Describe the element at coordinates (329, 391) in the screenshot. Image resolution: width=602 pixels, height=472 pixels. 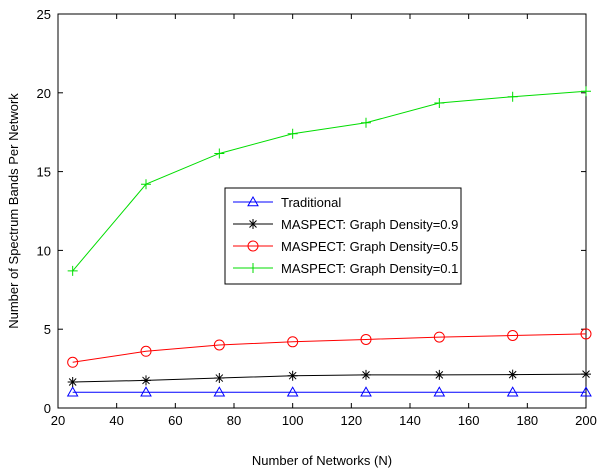
I see `series-traditional` at that location.